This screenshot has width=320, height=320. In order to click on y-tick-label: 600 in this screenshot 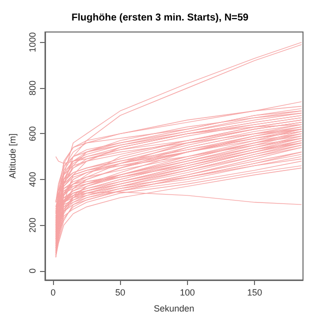, I will do `click(33, 134)`.